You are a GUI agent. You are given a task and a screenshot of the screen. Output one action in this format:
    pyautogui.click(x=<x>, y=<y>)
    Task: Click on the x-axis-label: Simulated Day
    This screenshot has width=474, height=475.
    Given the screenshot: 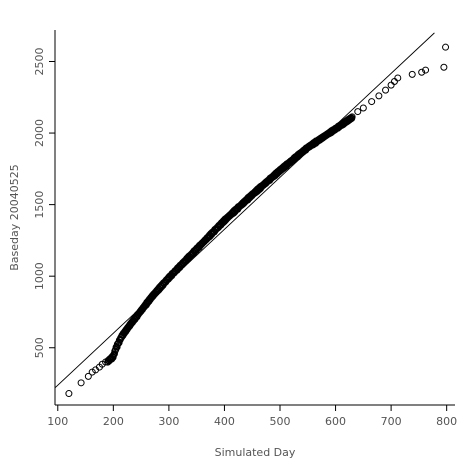 What is the action you would take?
    pyautogui.click(x=255, y=452)
    